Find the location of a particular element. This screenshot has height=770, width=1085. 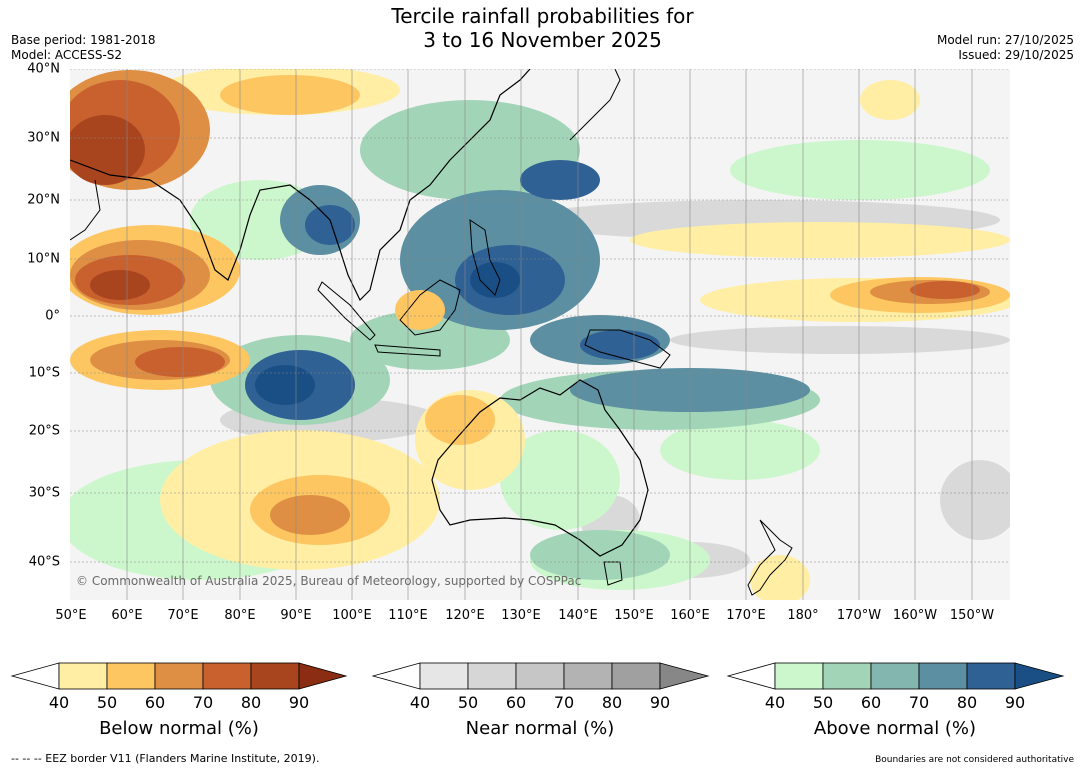

lon-label: 160°W is located at coordinates (915, 615).